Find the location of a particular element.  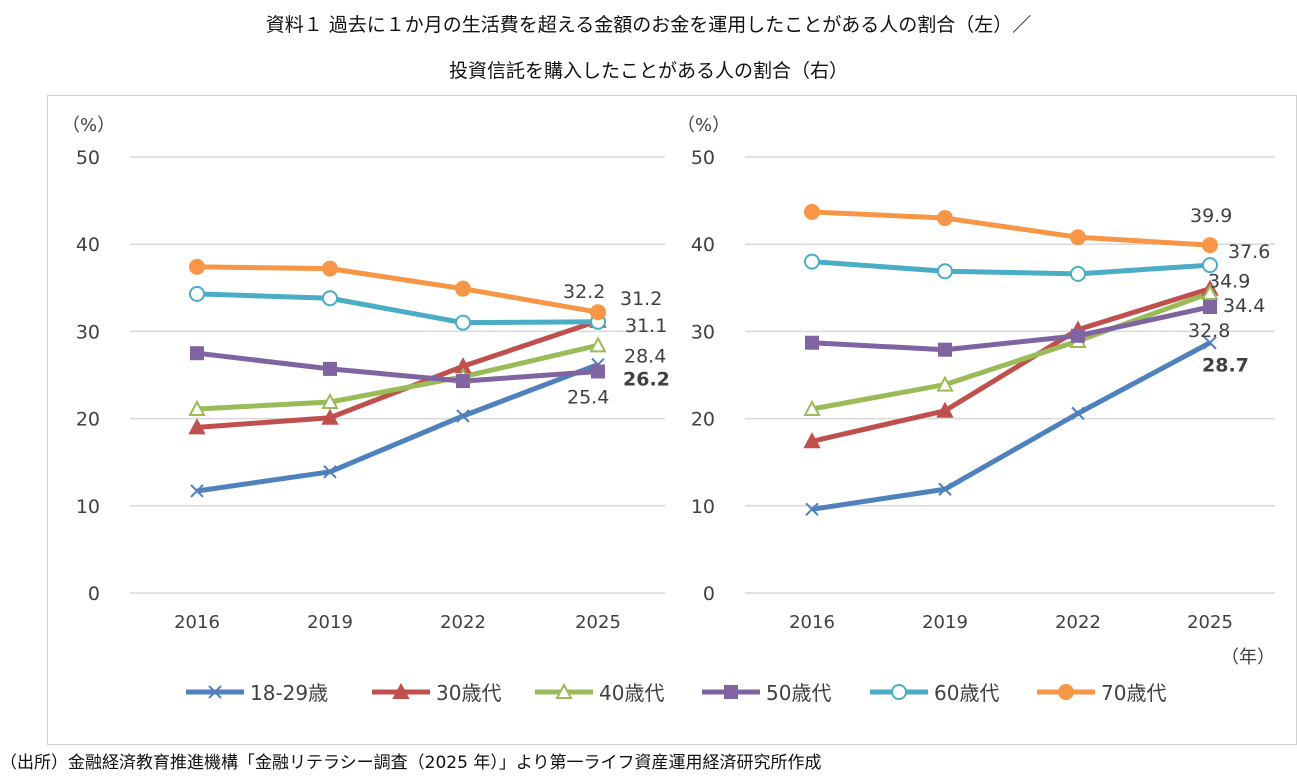

data-label: 37.6 is located at coordinates (1249, 252).